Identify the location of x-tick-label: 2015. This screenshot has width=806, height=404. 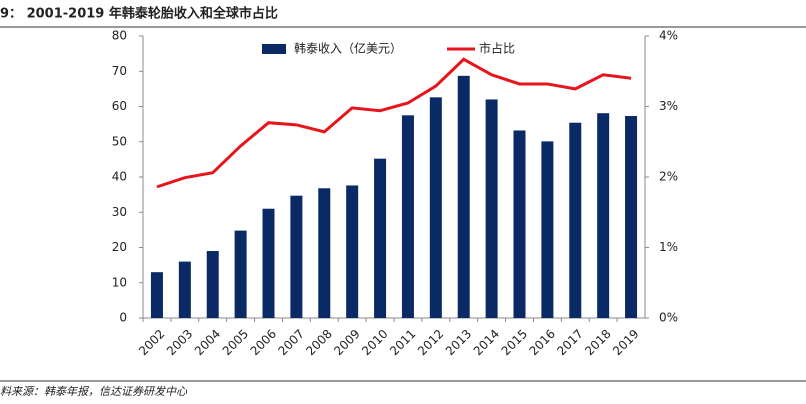
(514, 342).